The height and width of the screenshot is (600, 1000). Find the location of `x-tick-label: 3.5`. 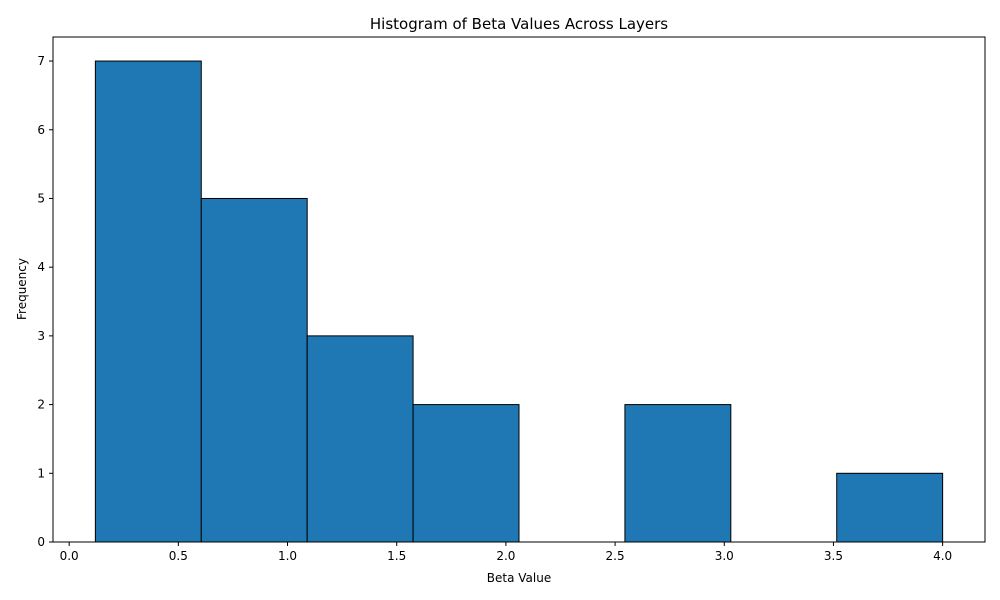

x-tick-label: 3.5 is located at coordinates (833, 556).